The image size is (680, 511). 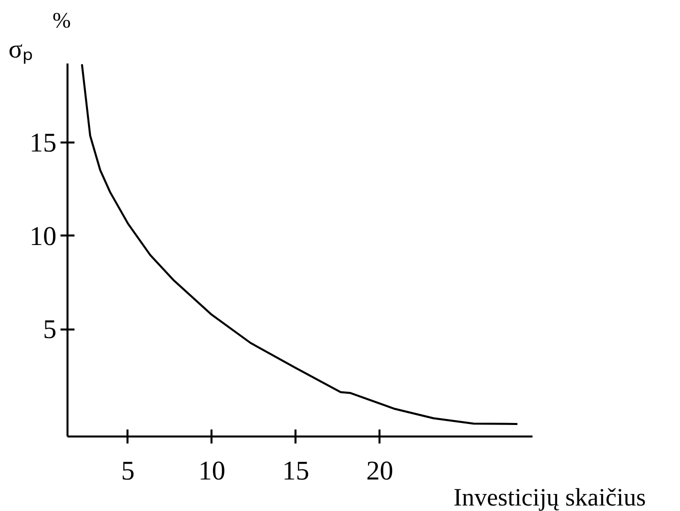 I want to click on x-tick-label: 5, so click(x=128, y=471).